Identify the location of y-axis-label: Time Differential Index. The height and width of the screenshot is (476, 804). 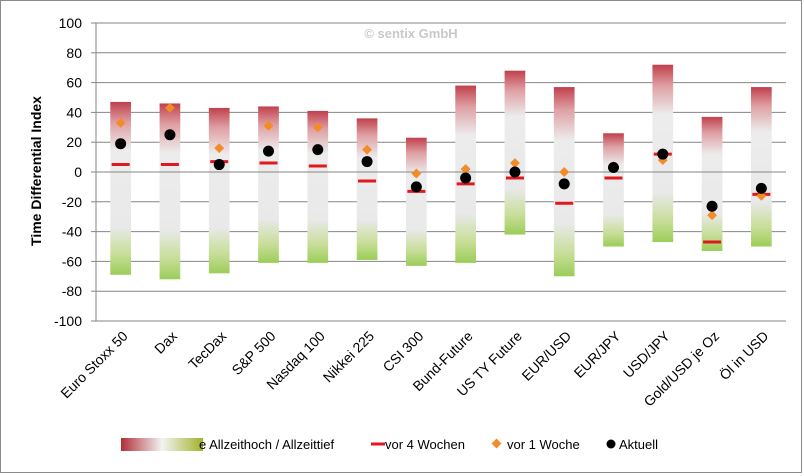
(36, 171).